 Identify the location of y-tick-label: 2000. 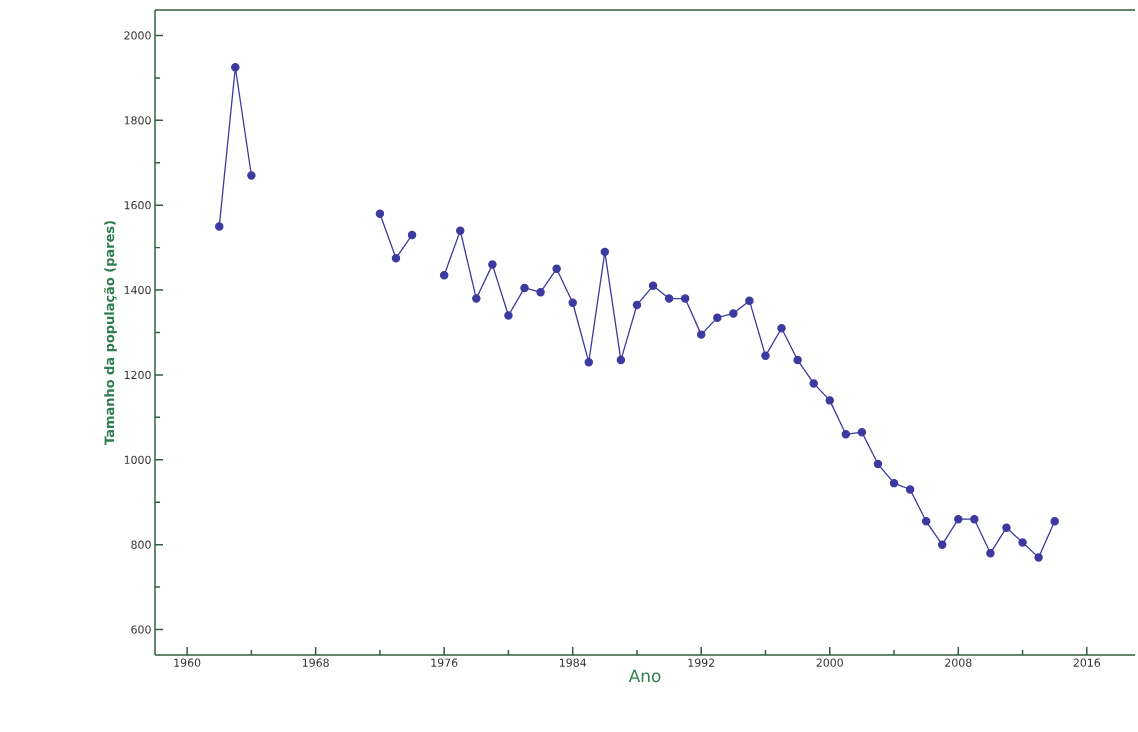
(137, 35).